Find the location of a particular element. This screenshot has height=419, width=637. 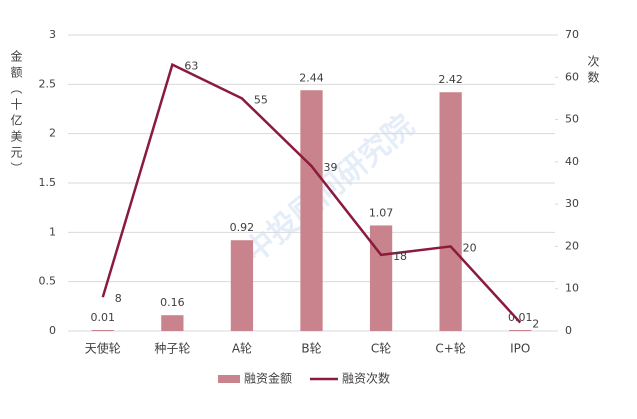

x-tick-label: IPO is located at coordinates (520, 349).